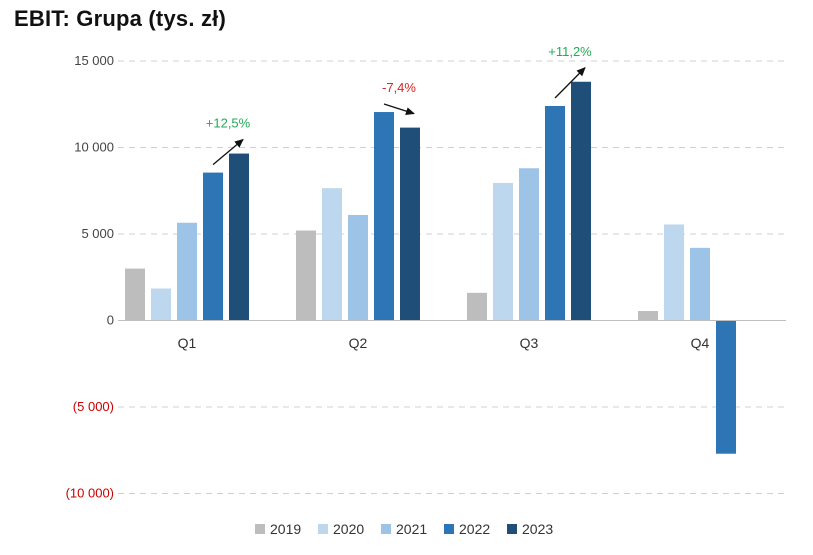 This screenshot has height=555, width=813. Describe the element at coordinates (161, 304) in the screenshot. I see `bar-q1-2020` at that location.